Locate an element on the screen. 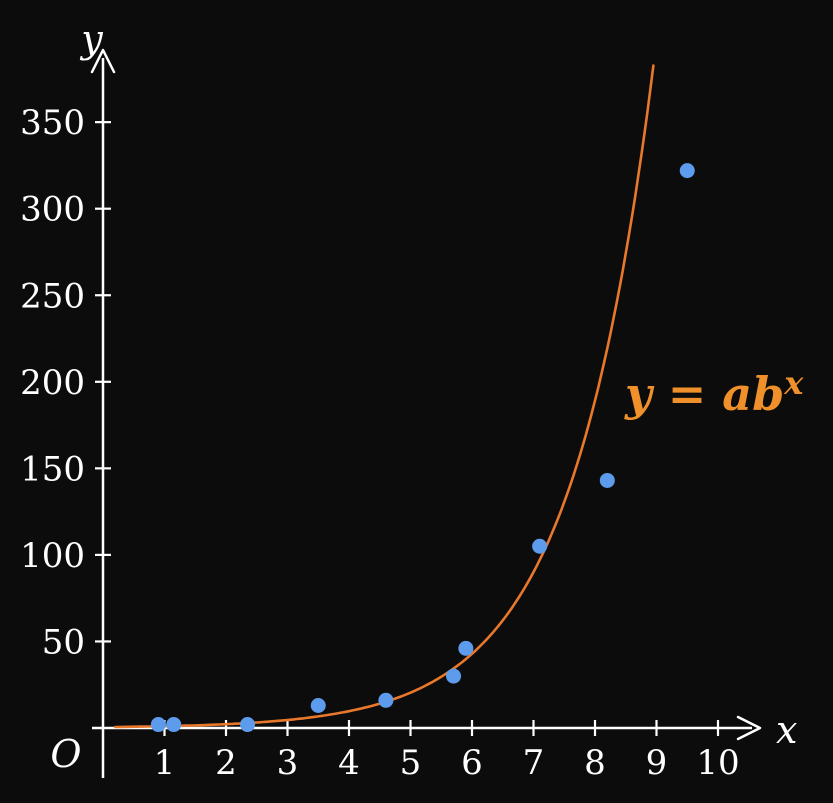 The image size is (833, 803). x-axis-arrow is located at coordinates (749, 728).